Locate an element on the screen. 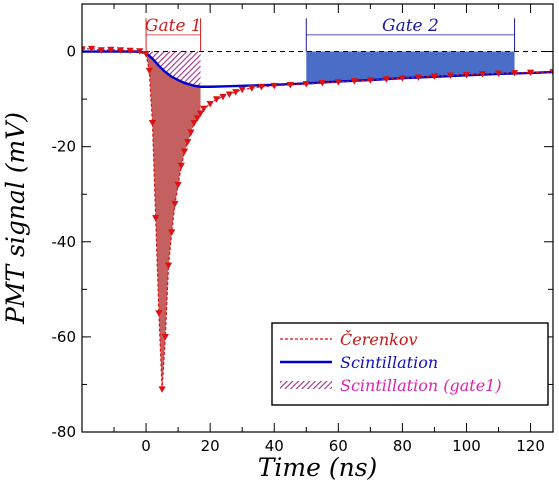 The image size is (559, 494). y-tick-label: 0 is located at coordinates (71, 52).